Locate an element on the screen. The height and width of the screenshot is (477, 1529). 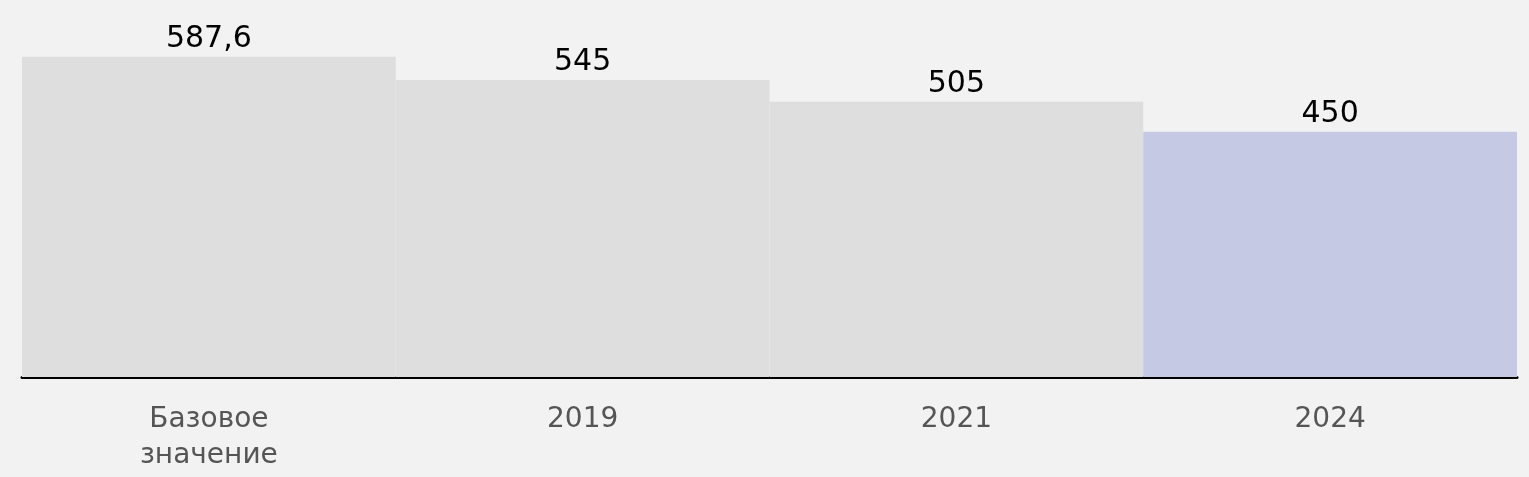
x-tick-label: 2021 is located at coordinates (956, 417).